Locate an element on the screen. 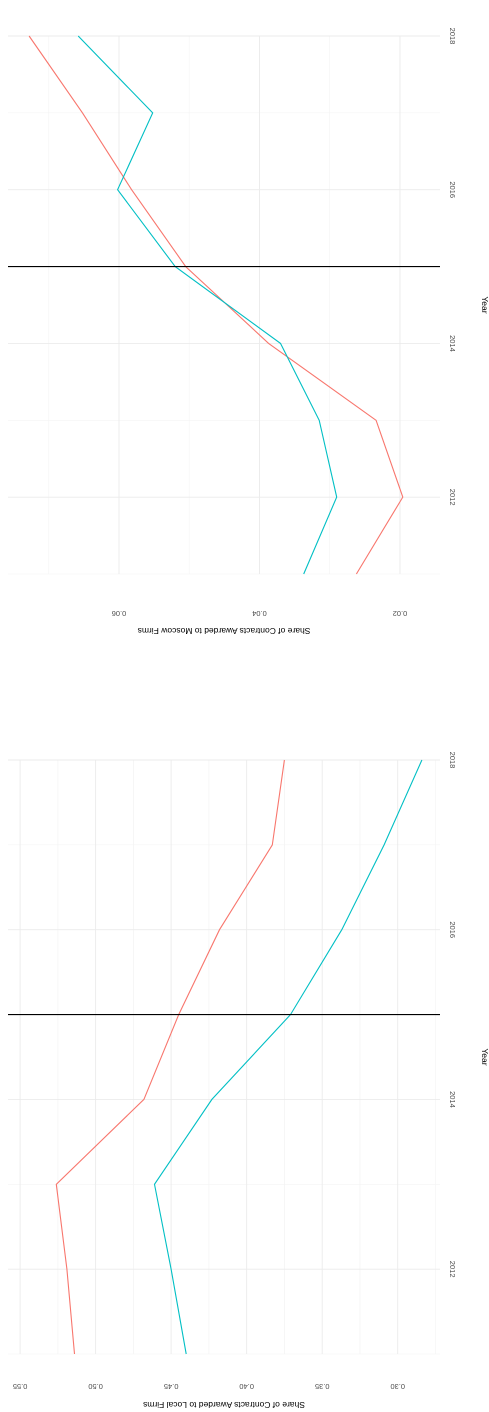 The width and height of the screenshot is (489, 1412). y-tick-label: 0.02 is located at coordinates (400, 613).